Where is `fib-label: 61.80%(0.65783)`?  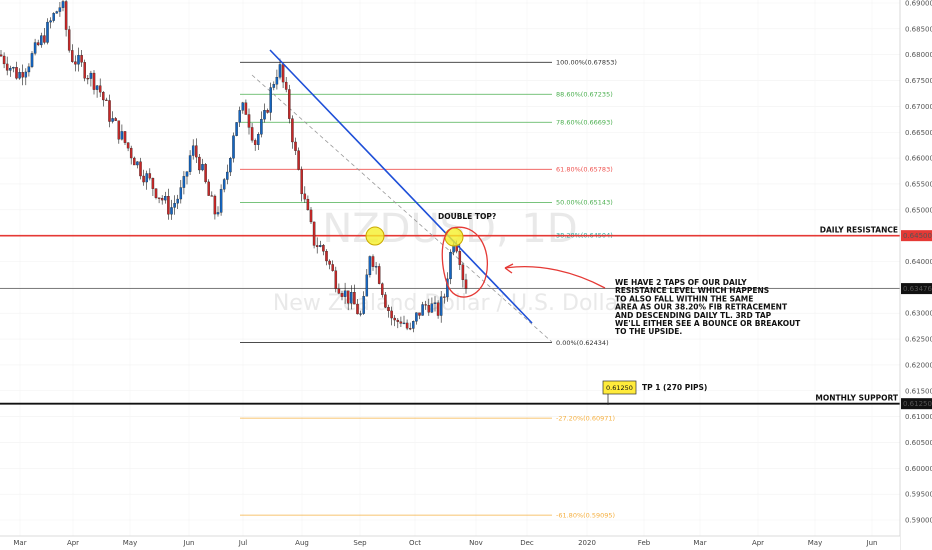 fib-label: 61.80%(0.65783) is located at coordinates (584, 170).